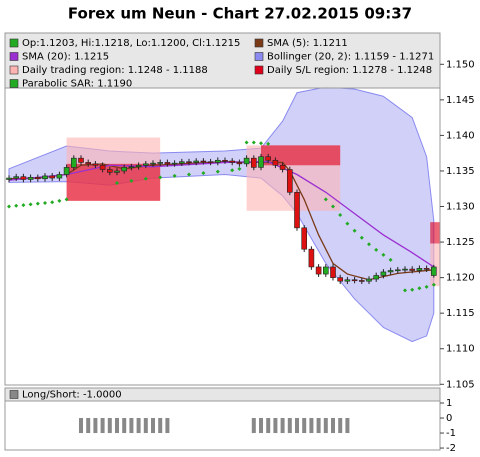 The image size is (480, 457). What do you see at coordinates (113, 182) in the screenshot?
I see `region` at bounding box center [113, 182].